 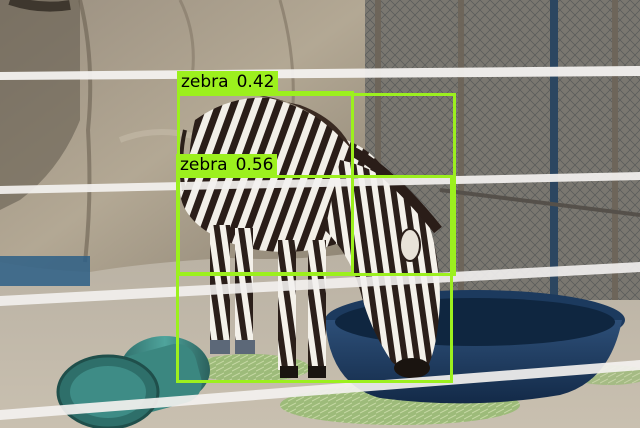 What do you see at coordinates (45, 271) in the screenshot?
I see `water-pool` at bounding box center [45, 271].